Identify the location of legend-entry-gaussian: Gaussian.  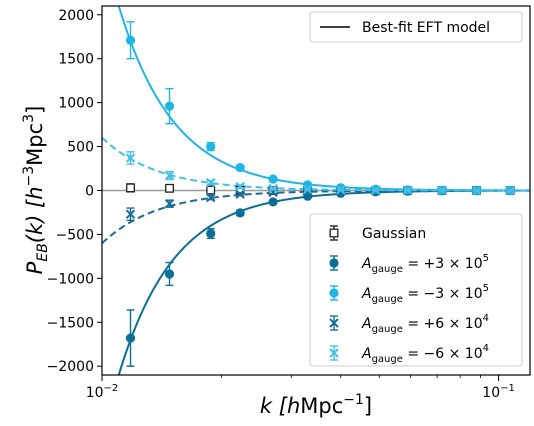
(377, 233).